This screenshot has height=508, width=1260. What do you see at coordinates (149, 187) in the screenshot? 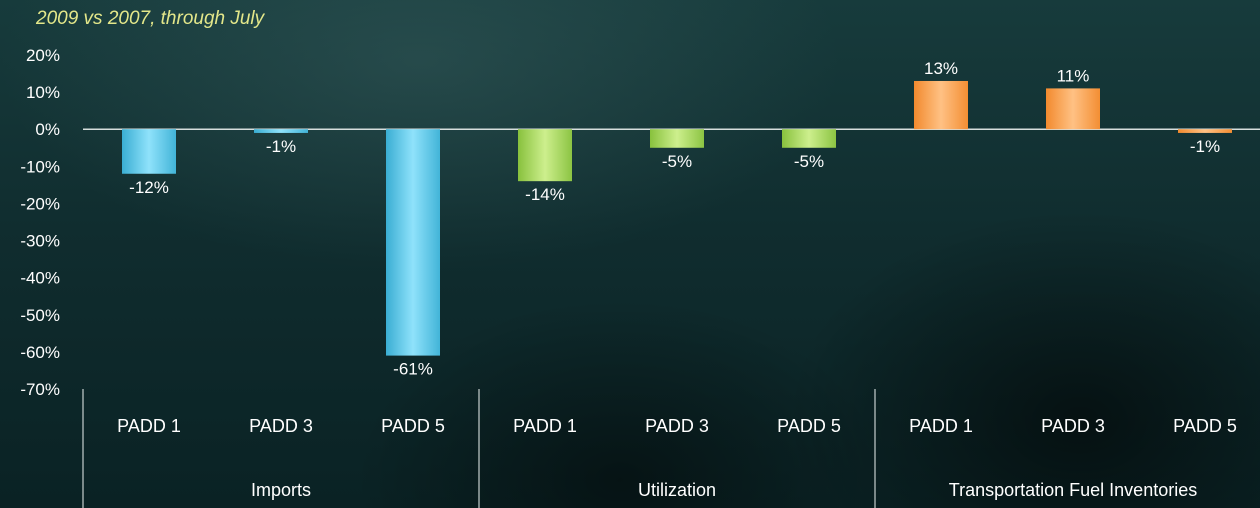
I see `data-label: -12%` at bounding box center [149, 187].